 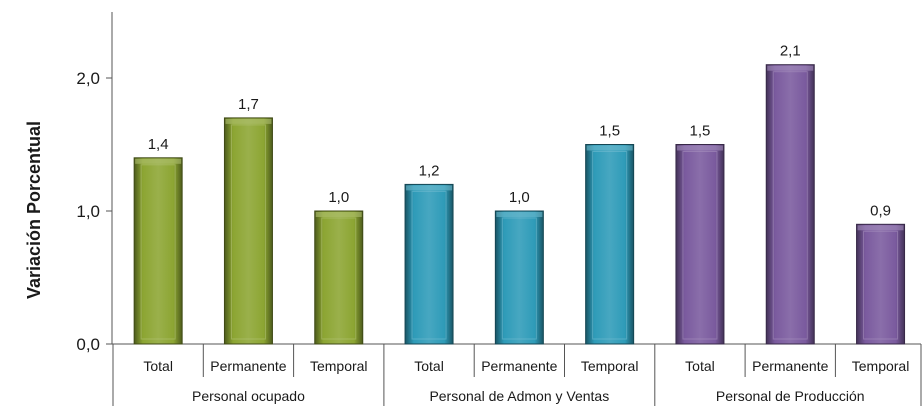 What do you see at coordinates (429, 170) in the screenshot?
I see `data-label: 1,2` at bounding box center [429, 170].